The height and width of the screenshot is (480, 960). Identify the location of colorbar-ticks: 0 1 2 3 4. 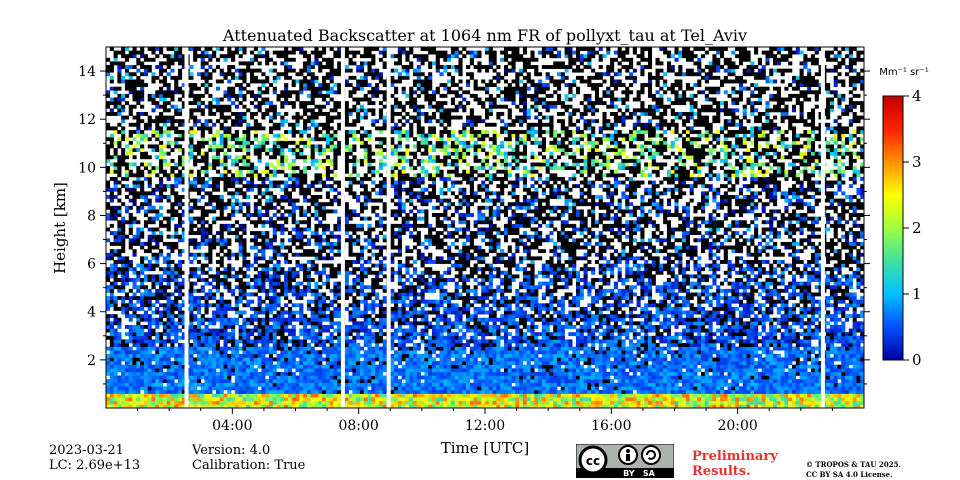
(912, 228).